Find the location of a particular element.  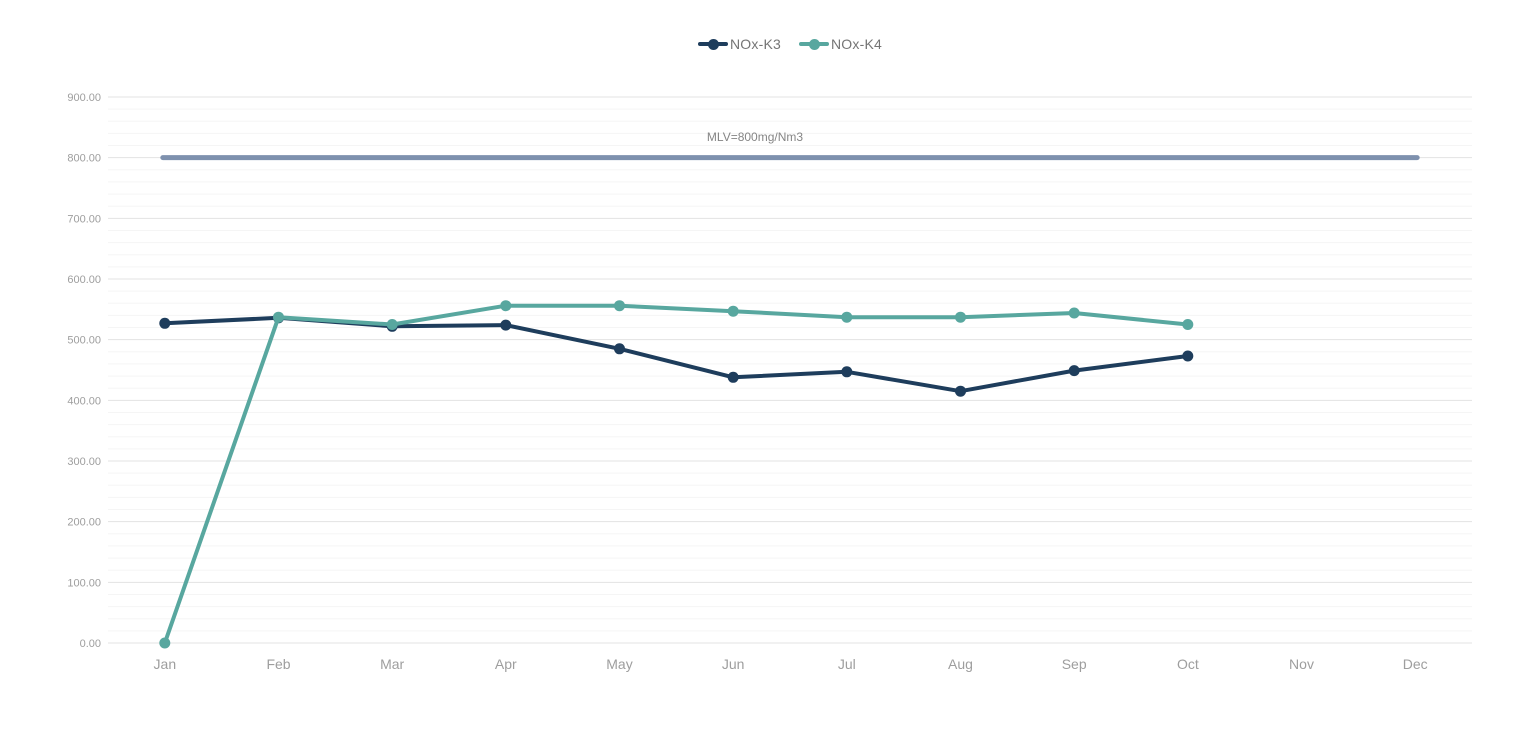

nox-k4-point-may is located at coordinates (619, 306).